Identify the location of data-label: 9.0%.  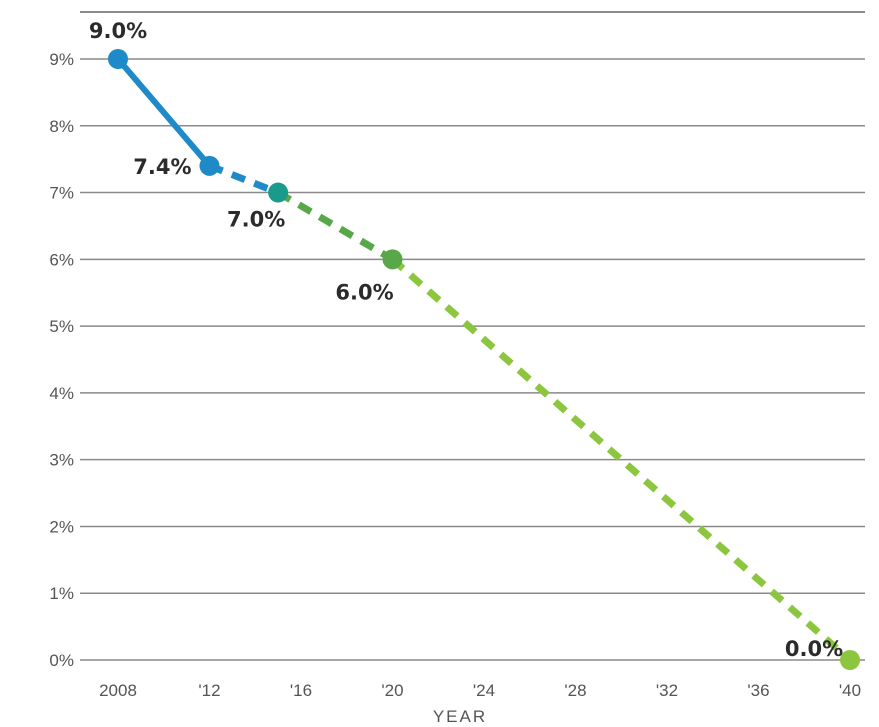
(118, 31).